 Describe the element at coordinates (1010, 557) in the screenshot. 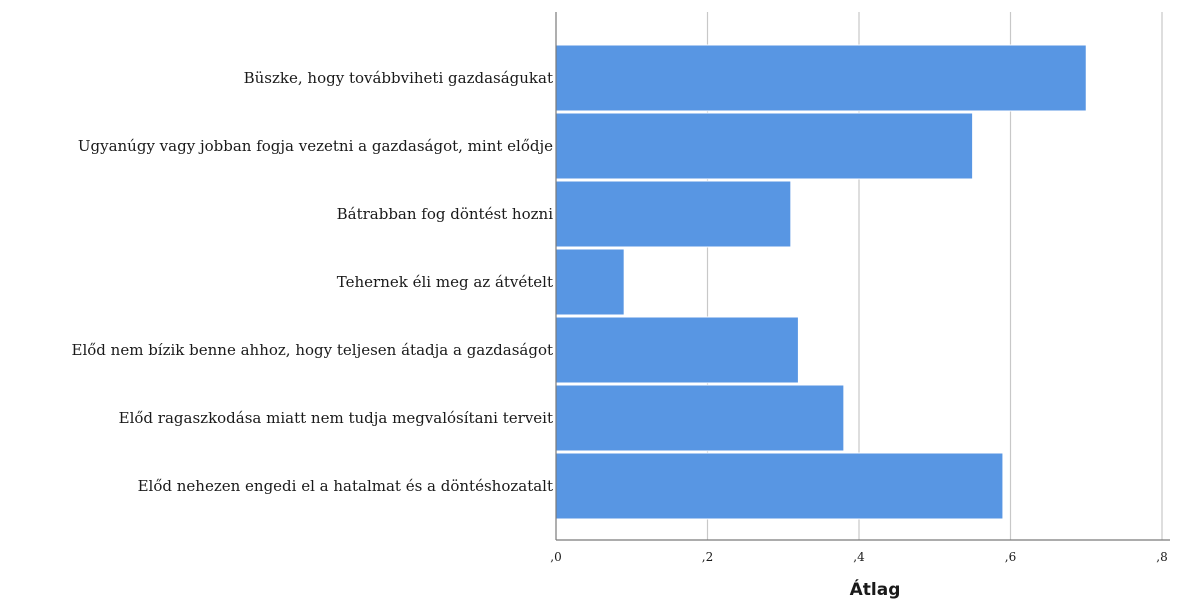

I see `x-tick-label-3: ,6` at that location.